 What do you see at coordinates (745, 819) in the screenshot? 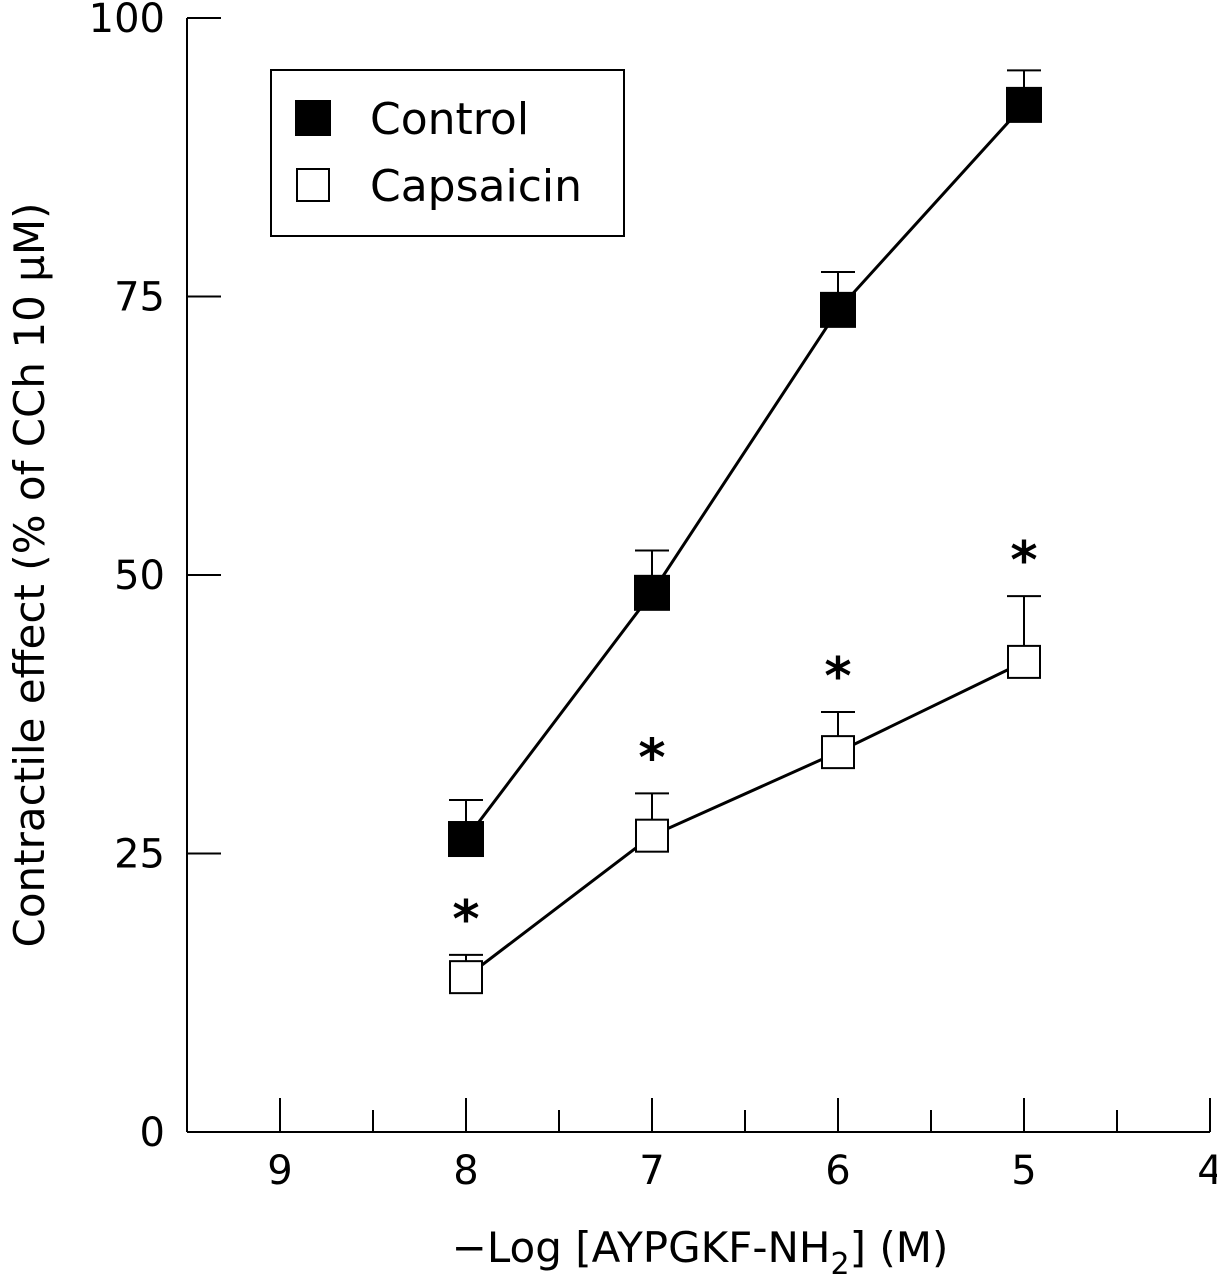
I see `series-line` at bounding box center [745, 819].